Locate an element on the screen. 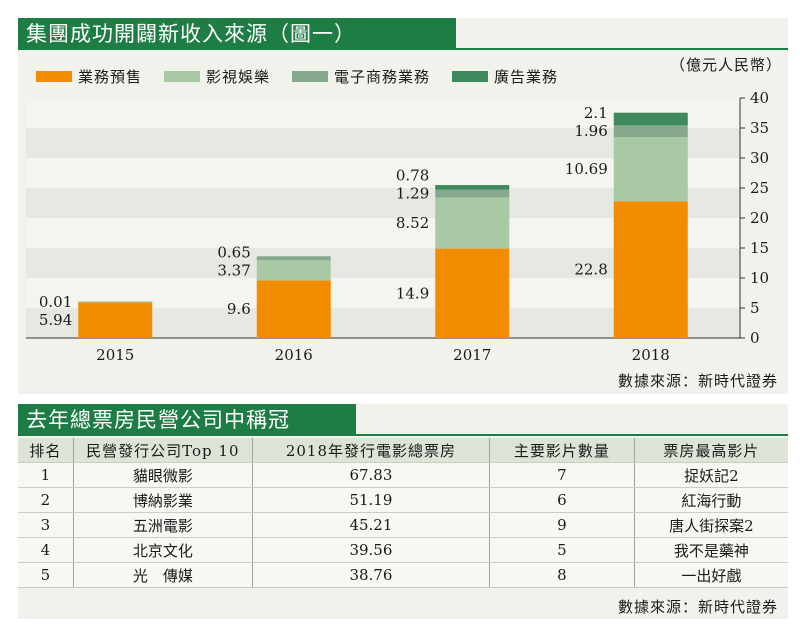 This screenshot has height=633, width=800. cell-film-count: 7 is located at coordinates (562, 475).